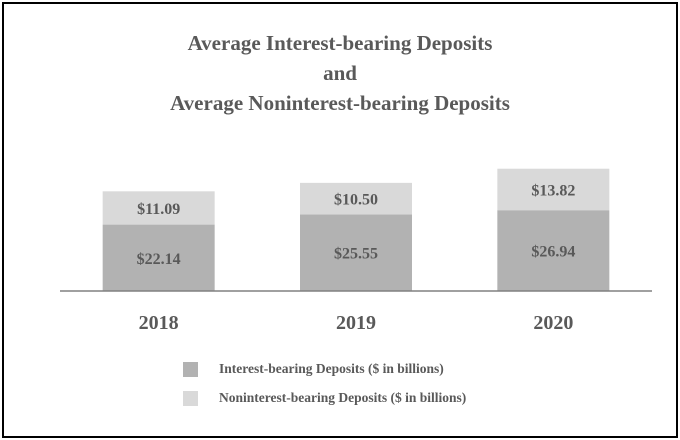  I want to click on bar-interest-bearing-2018, so click(158, 257).